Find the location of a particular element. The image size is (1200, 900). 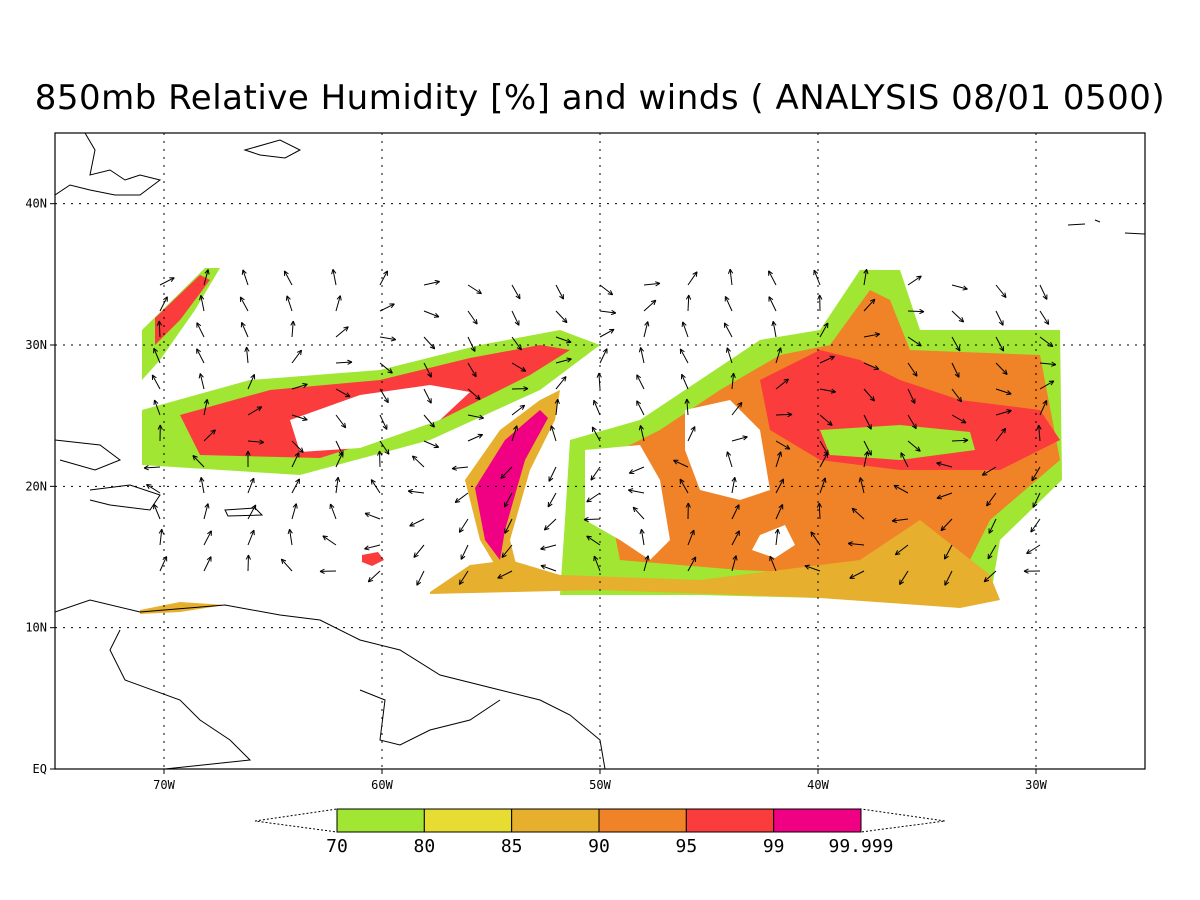

longitude-labels: 70W 60W 50W 40W 30W is located at coordinates (600, 780).